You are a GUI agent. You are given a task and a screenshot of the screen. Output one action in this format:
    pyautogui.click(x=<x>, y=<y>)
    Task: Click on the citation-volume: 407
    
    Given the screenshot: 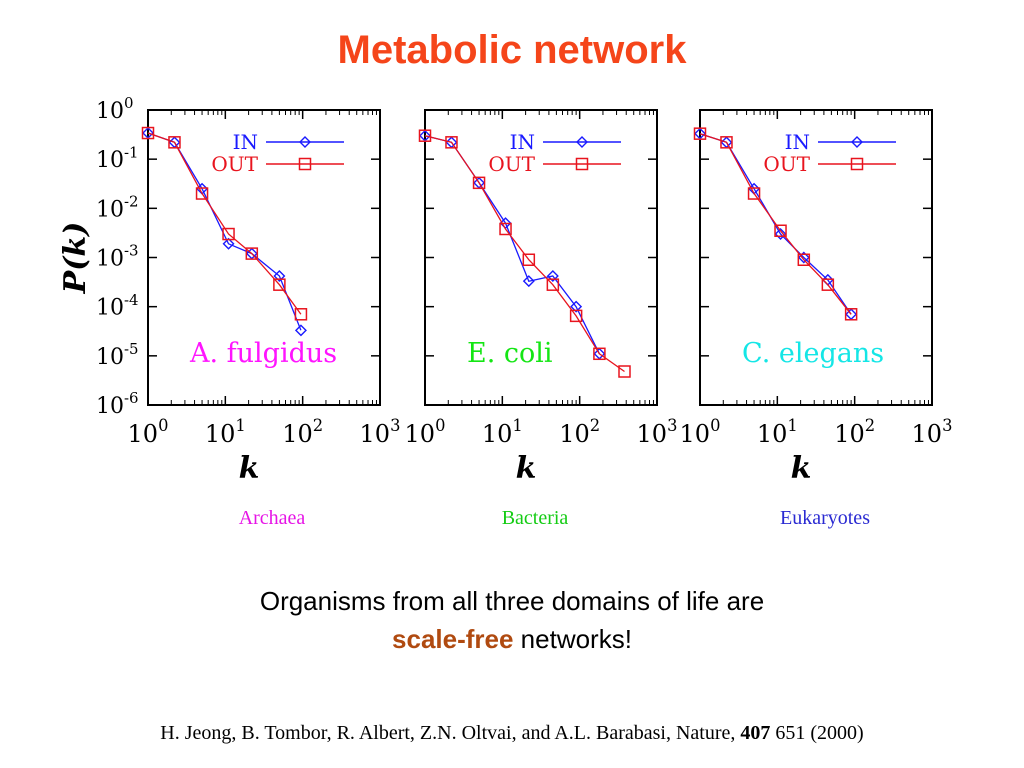 What is the action you would take?
    pyautogui.click(x=755, y=733)
    